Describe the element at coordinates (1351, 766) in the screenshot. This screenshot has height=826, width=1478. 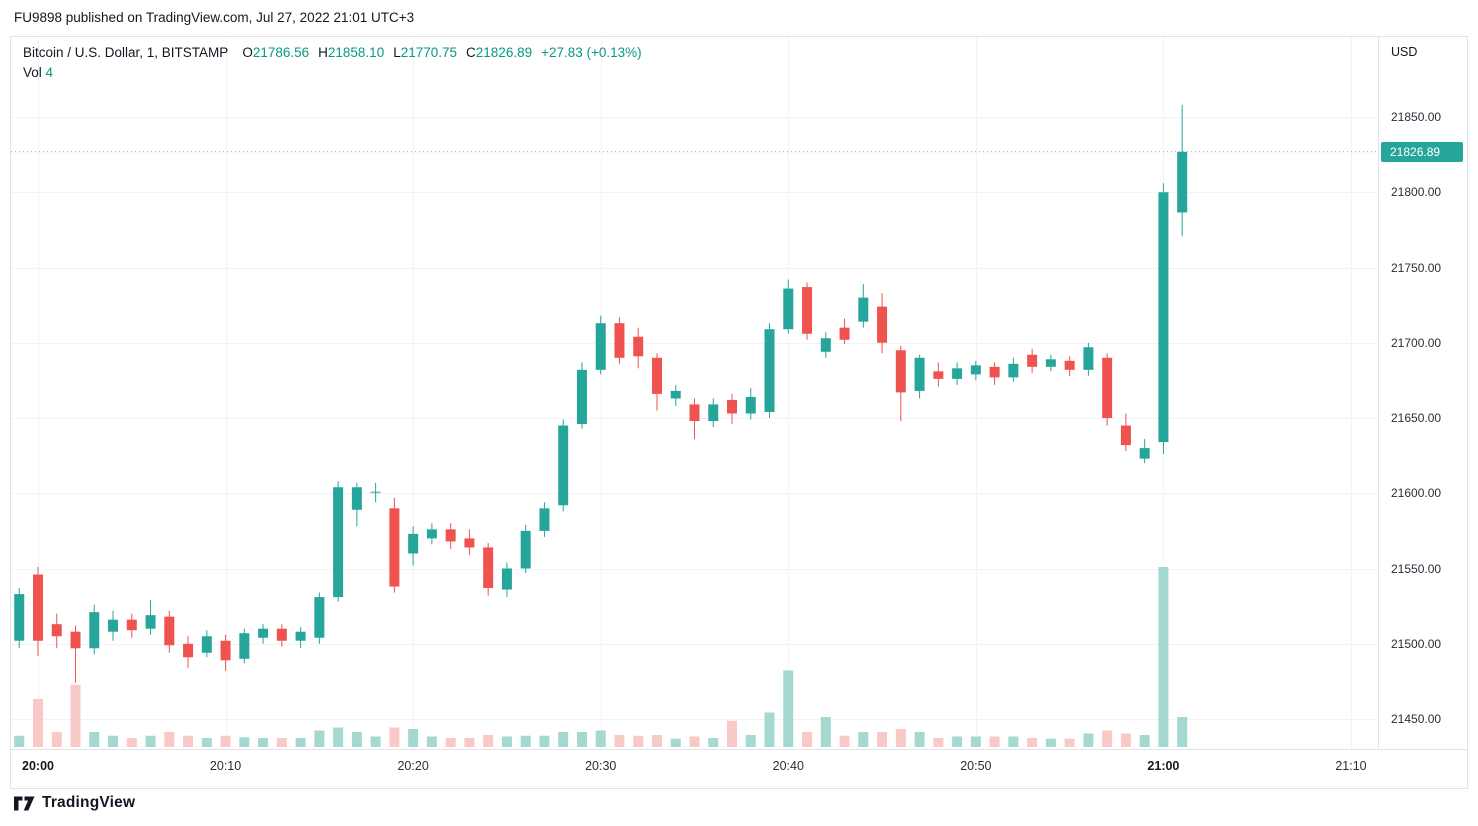
I see `time-tick-label: 21:10` at that location.